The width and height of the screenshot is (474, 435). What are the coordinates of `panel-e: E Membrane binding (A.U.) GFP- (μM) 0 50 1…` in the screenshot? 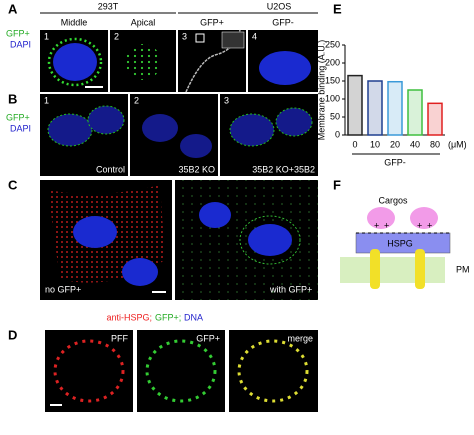 It's located at (391, 84).